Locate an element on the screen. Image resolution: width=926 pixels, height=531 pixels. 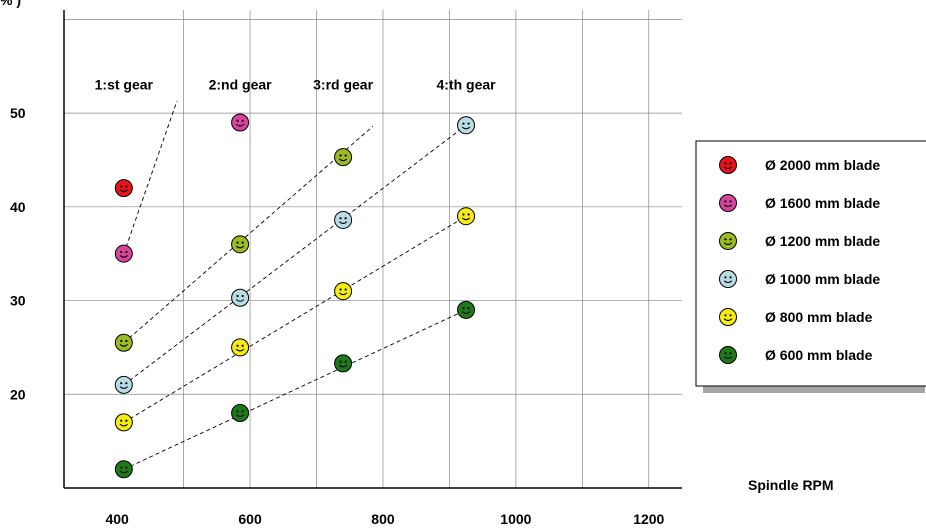
gear-label: 1:st gear is located at coordinates (124, 85).